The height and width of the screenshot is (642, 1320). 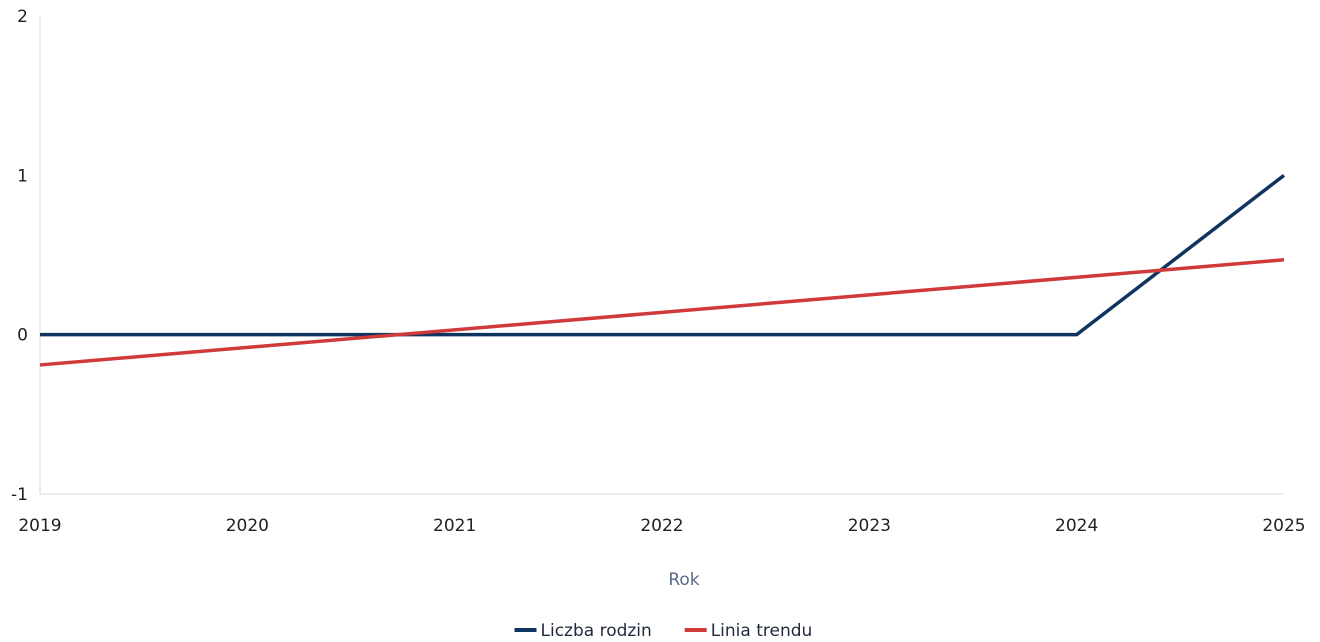 What do you see at coordinates (663, 631) in the screenshot?
I see `legend: Liczba rodzin Linia trendu` at bounding box center [663, 631].